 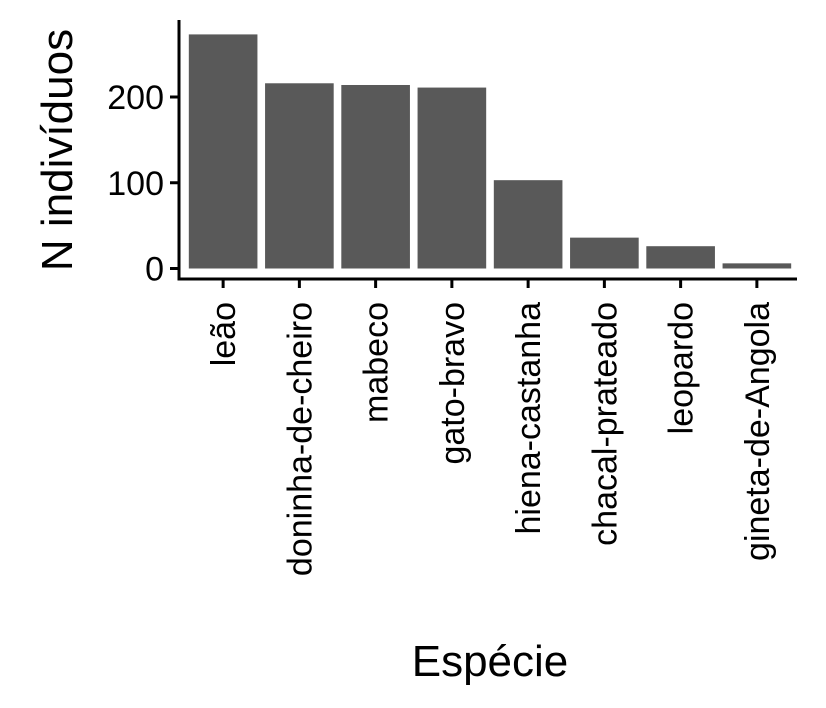 What do you see at coordinates (529, 418) in the screenshot?
I see `x-tick-label-4: hiena-castanha` at bounding box center [529, 418].